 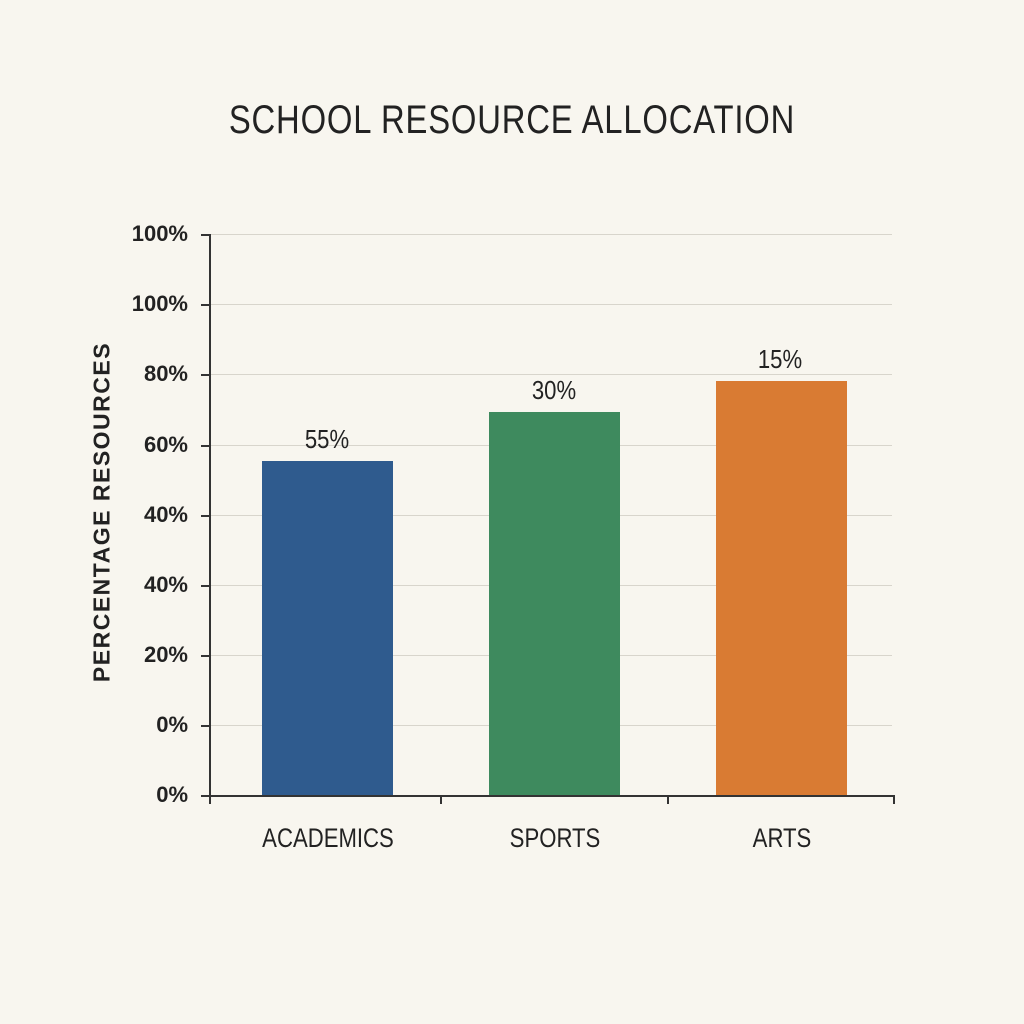 I want to click on bar-arts, so click(x=781, y=588).